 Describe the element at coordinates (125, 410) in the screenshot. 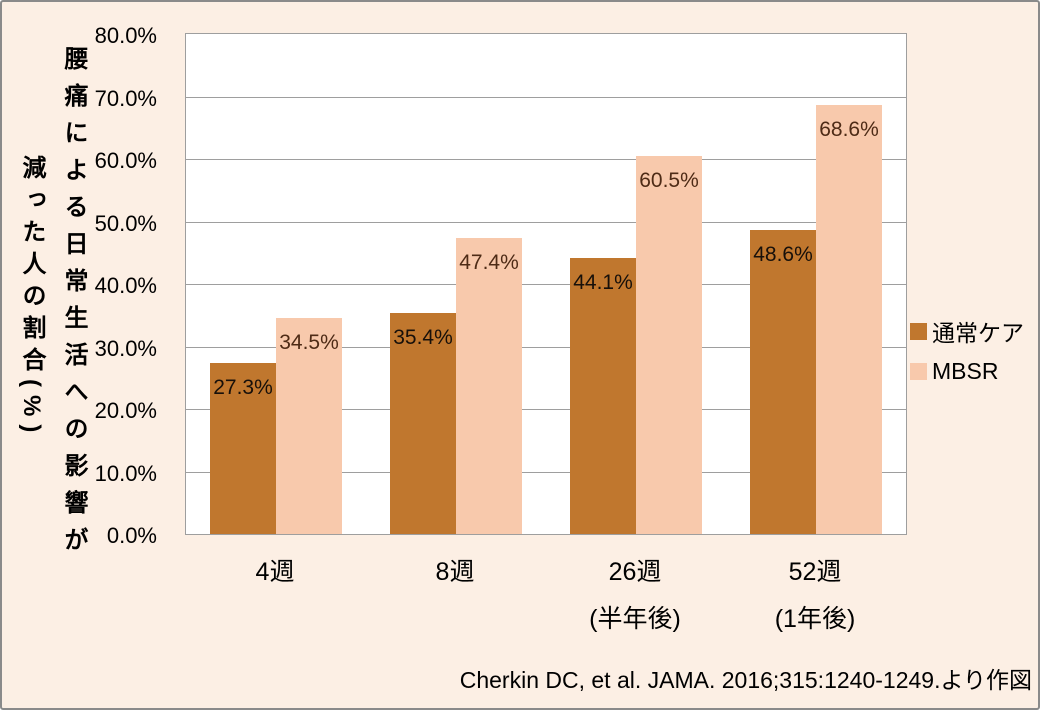

I see `y-tick-label: 20.0%` at that location.